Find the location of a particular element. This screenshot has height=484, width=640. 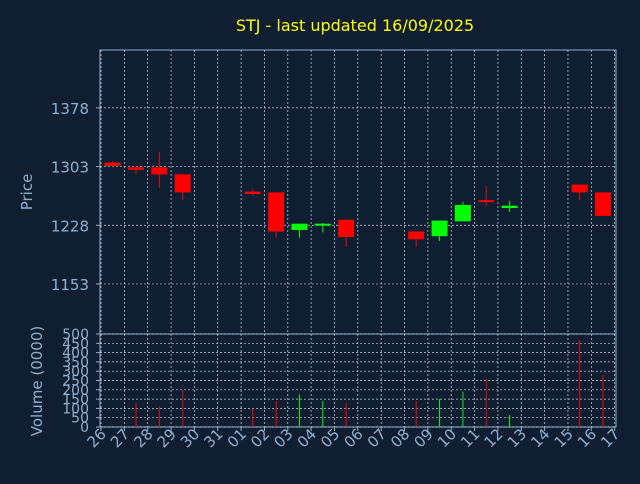

x-tick-label: 17 is located at coordinates (610, 438).